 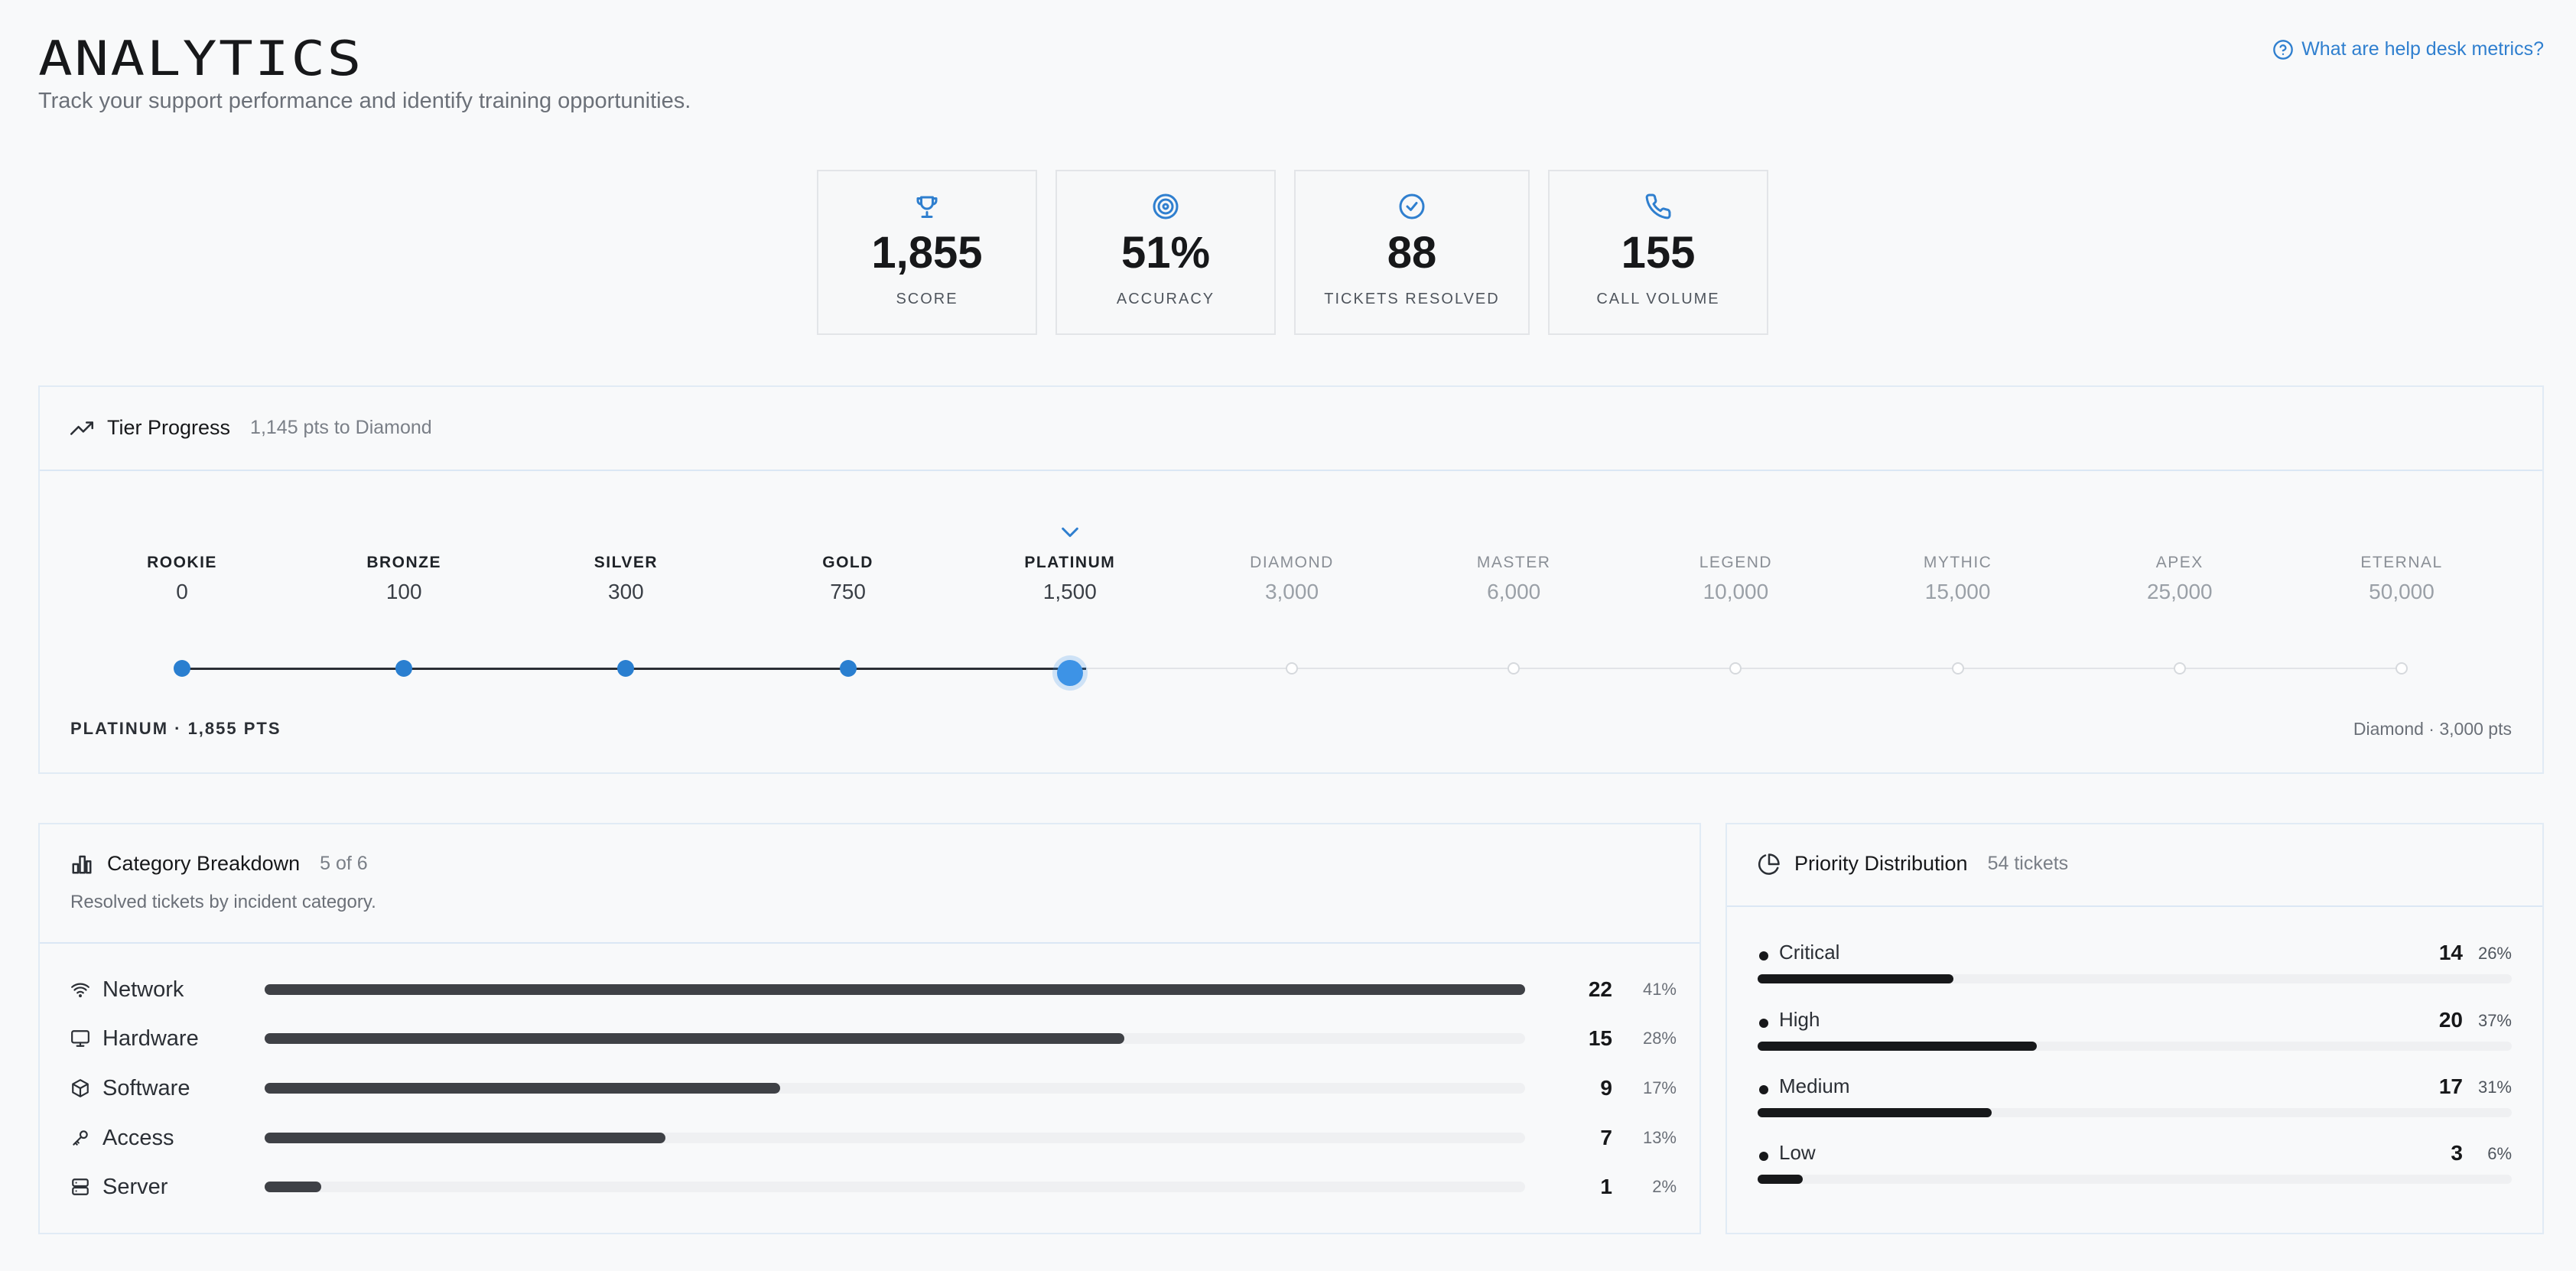 What do you see at coordinates (2457, 1153) in the screenshot?
I see `priority-count: 3` at bounding box center [2457, 1153].